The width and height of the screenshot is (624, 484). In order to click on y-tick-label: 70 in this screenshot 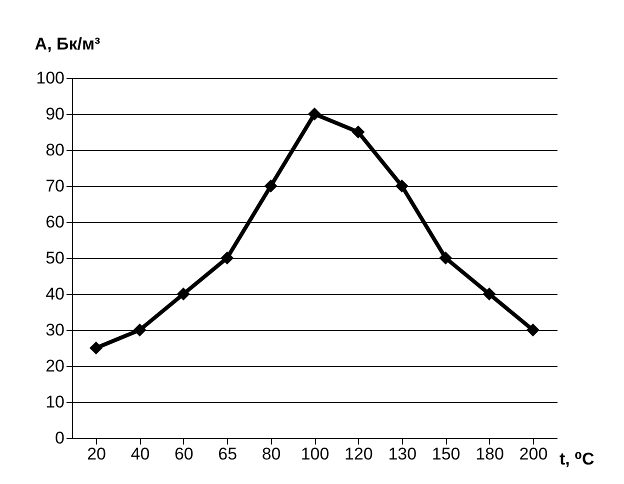, I will do `click(55, 186)`.